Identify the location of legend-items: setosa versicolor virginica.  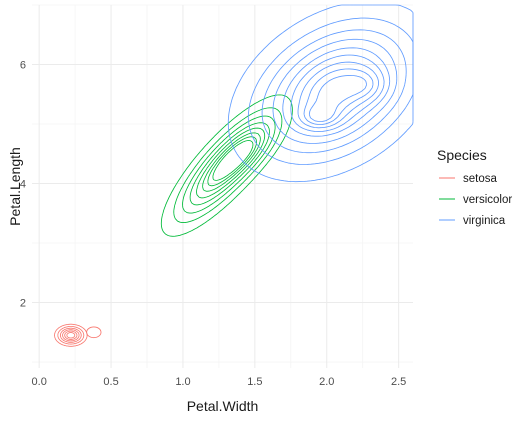
(475, 200).